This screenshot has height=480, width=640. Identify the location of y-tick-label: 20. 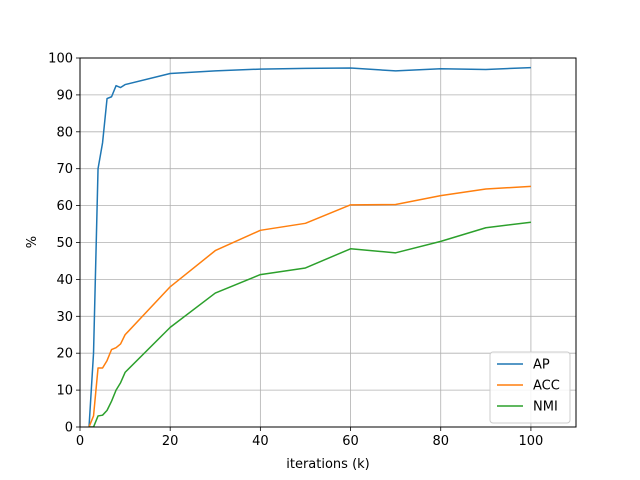
(64, 354).